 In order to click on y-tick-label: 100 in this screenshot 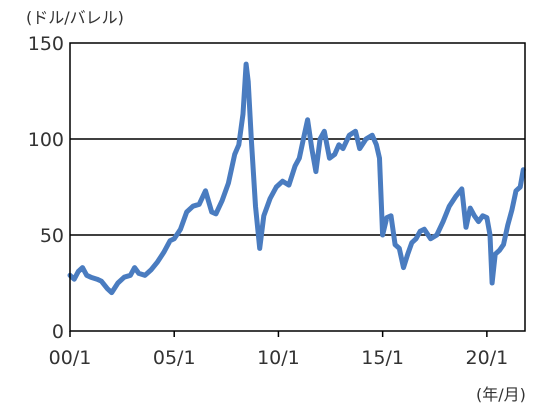, I will do `click(46, 140)`.